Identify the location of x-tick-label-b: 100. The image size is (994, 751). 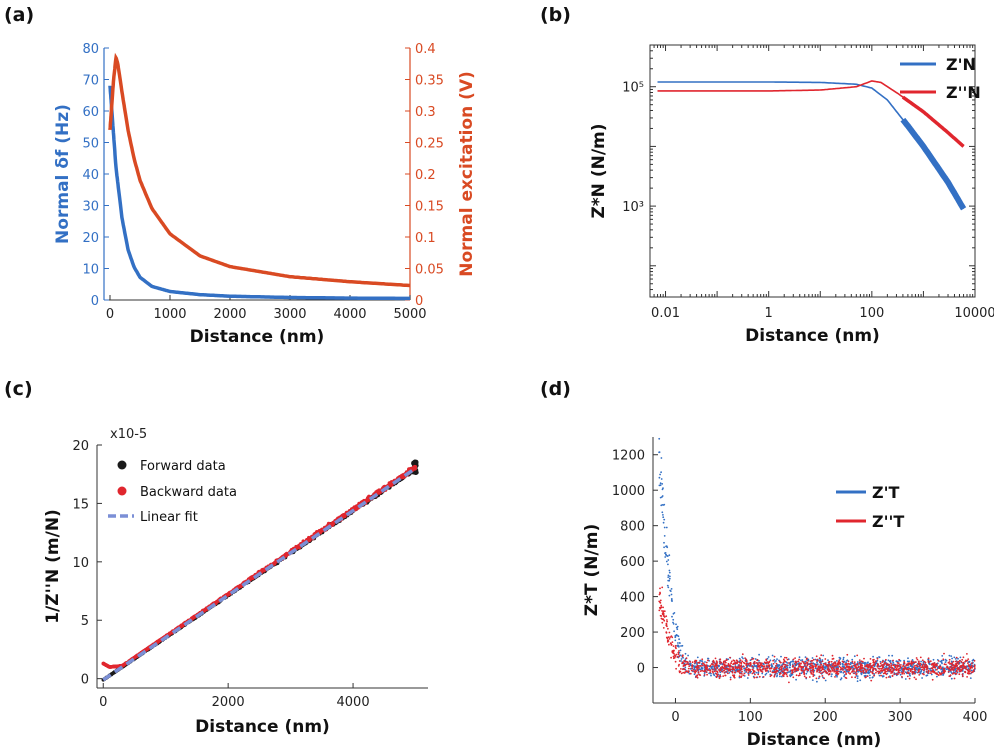
(871, 313).